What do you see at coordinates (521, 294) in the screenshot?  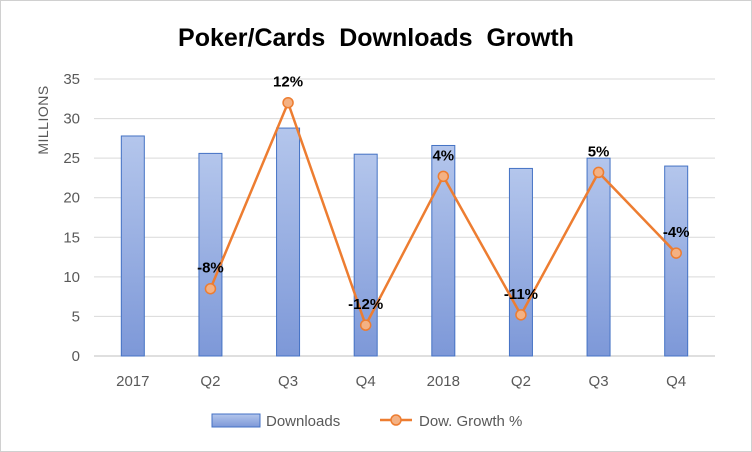 I see `growth-data-label: -11%` at bounding box center [521, 294].